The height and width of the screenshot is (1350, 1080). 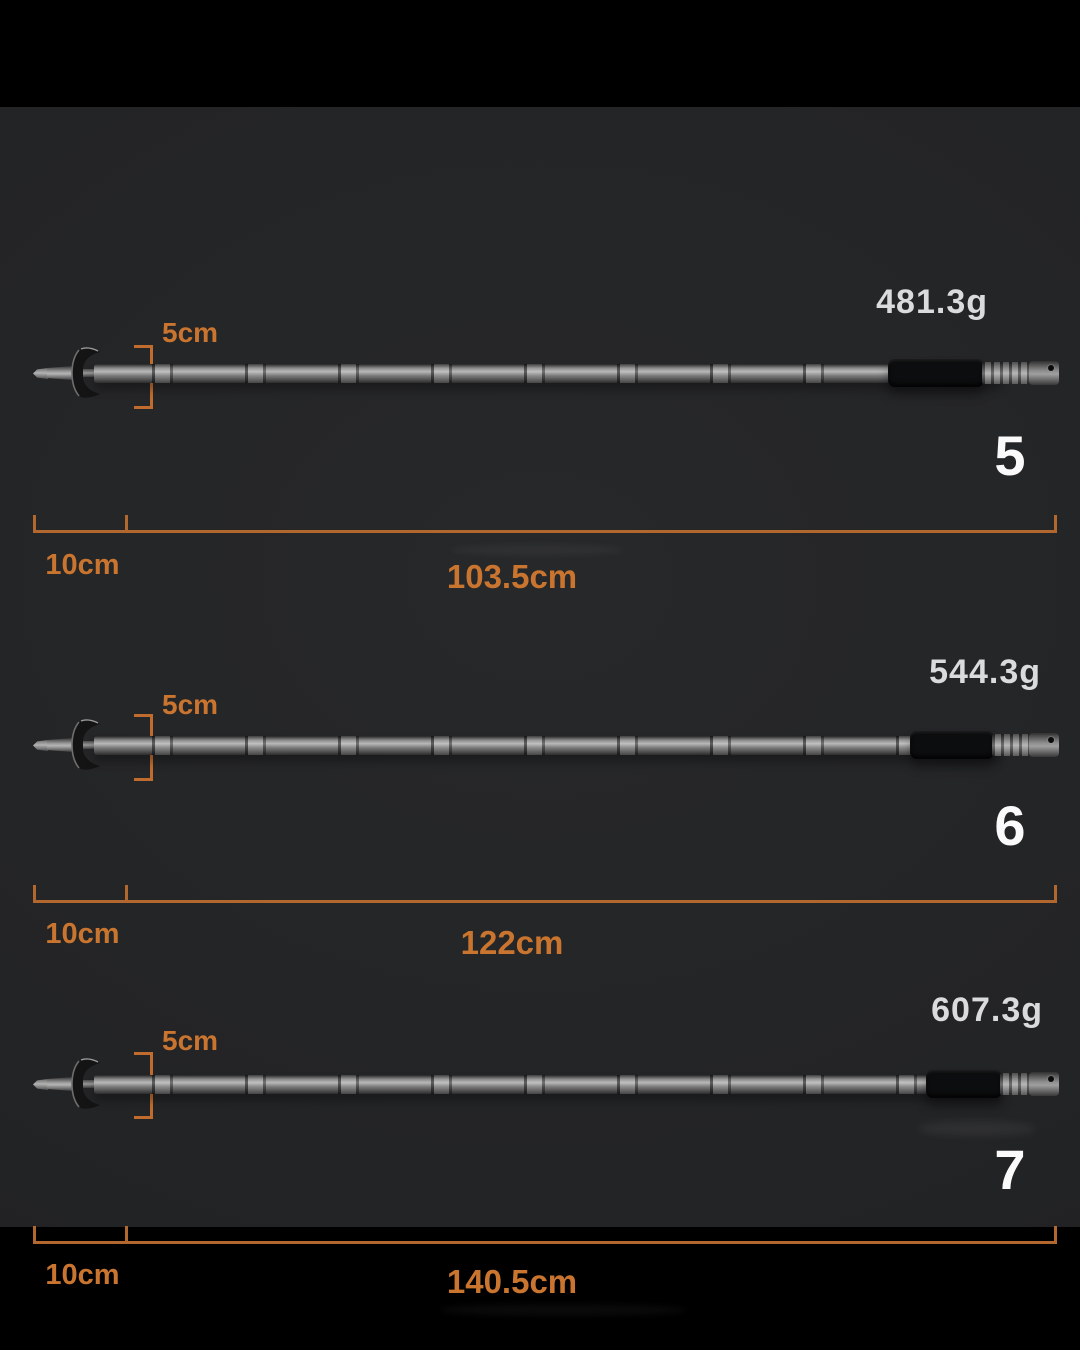 What do you see at coordinates (1010, 455) in the screenshot?
I see `size-number: 5` at bounding box center [1010, 455].